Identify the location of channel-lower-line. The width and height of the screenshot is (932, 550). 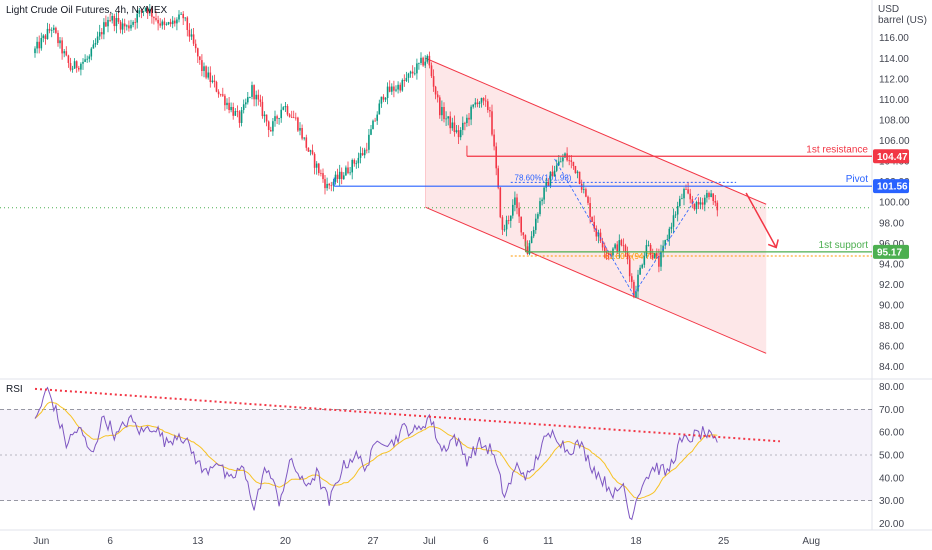
(596, 280).